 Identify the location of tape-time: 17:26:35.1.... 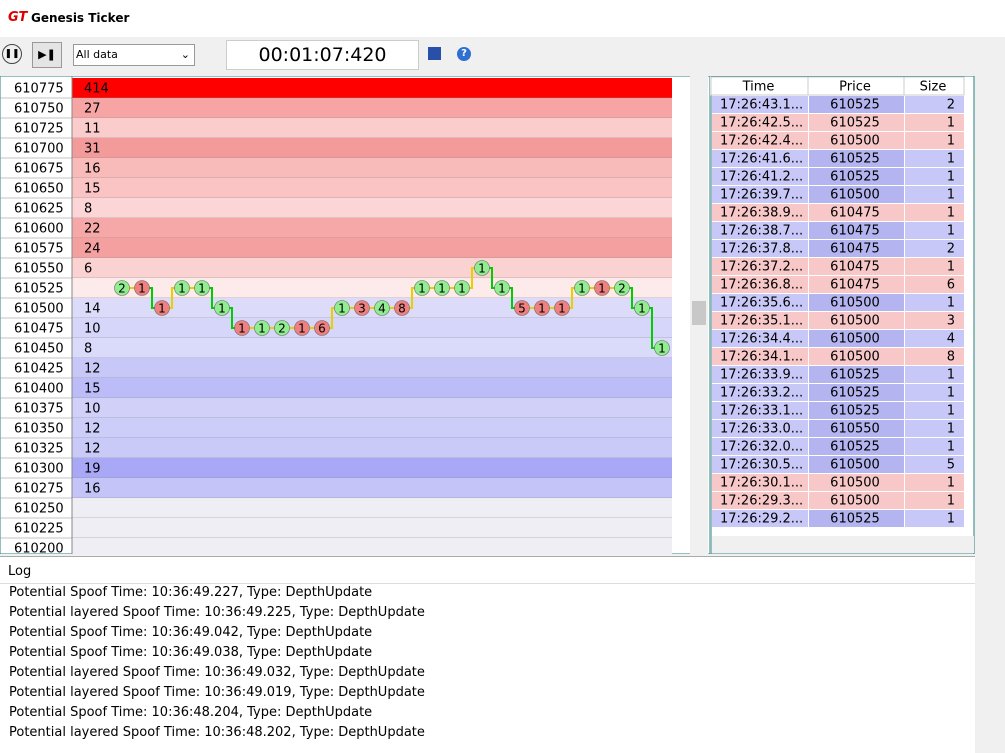
(761, 321).